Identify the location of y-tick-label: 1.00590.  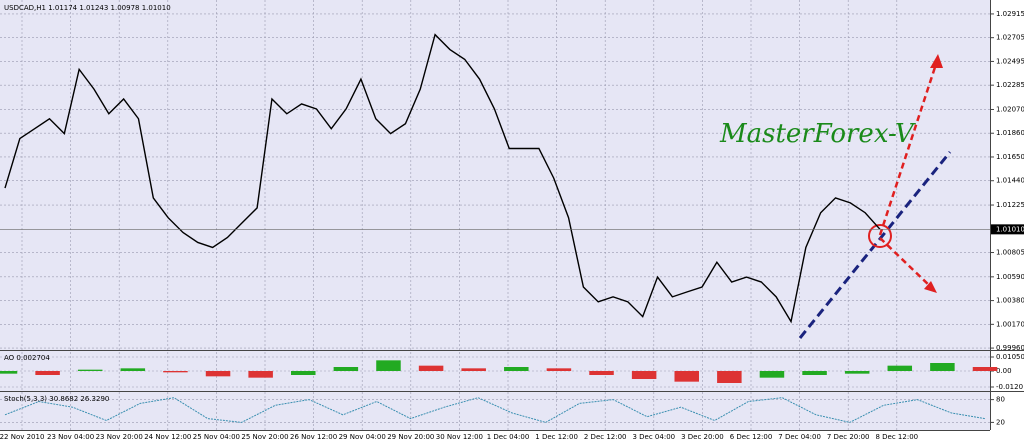
(1010, 277).